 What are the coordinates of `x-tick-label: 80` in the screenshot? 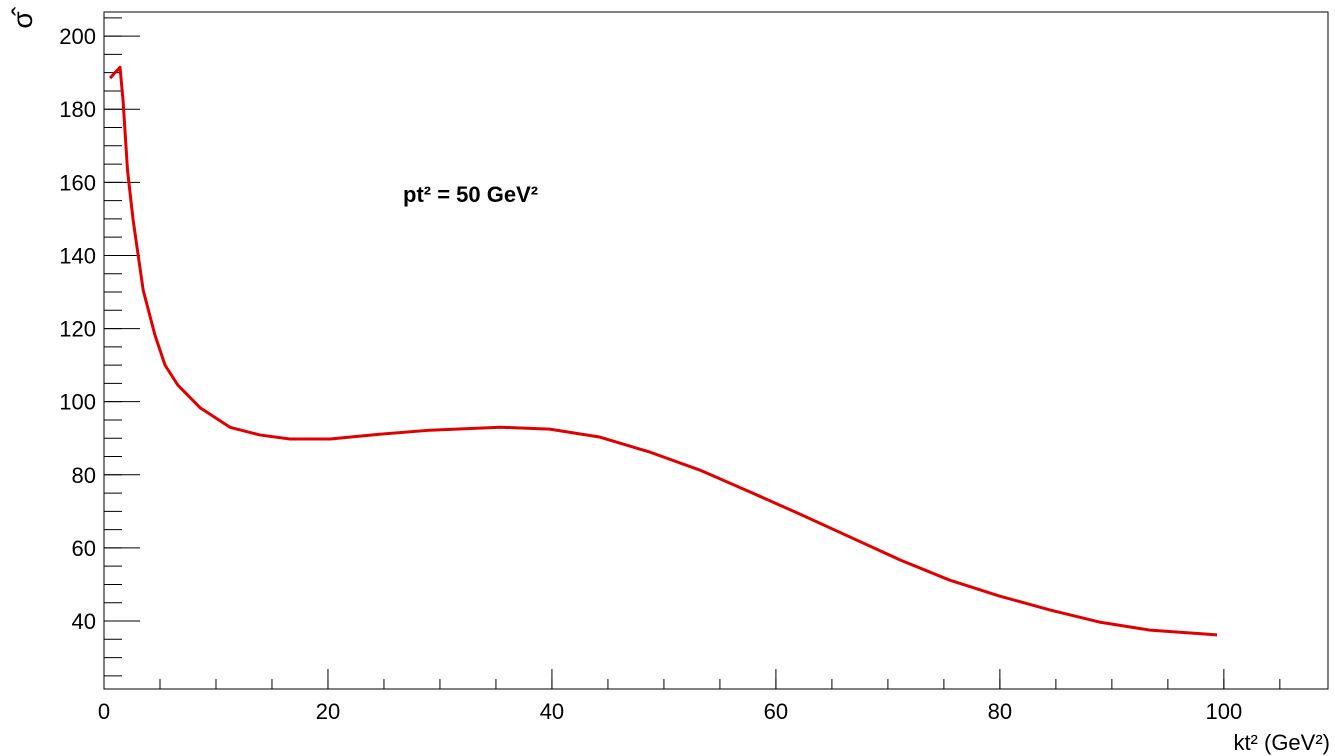 It's located at (1000, 711).